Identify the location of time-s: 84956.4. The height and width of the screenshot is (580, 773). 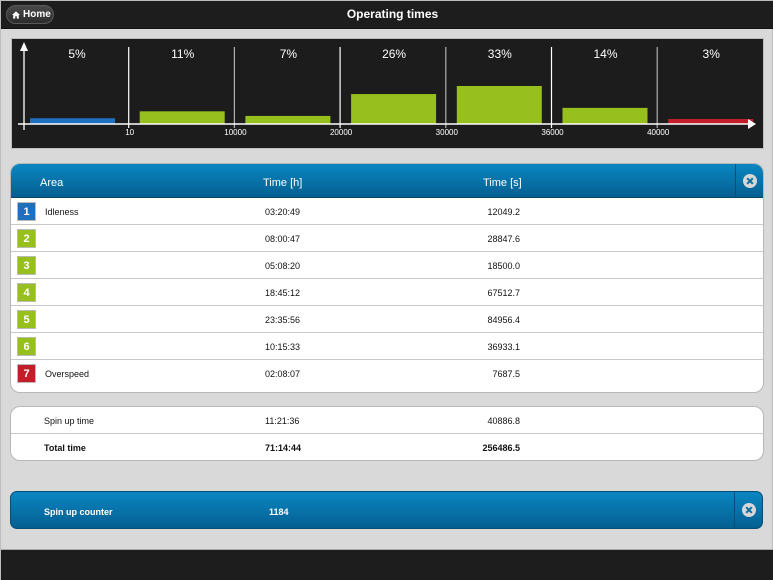
(503, 320).